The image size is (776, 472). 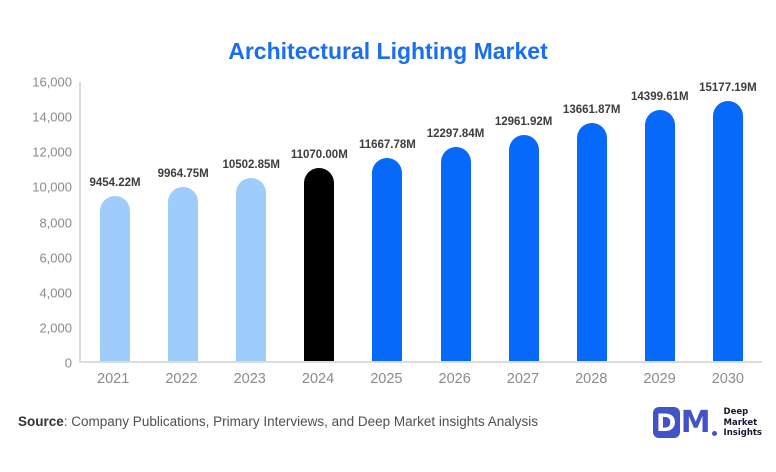 I want to click on bar-column-2025: 11667.78M, so click(x=387, y=221).